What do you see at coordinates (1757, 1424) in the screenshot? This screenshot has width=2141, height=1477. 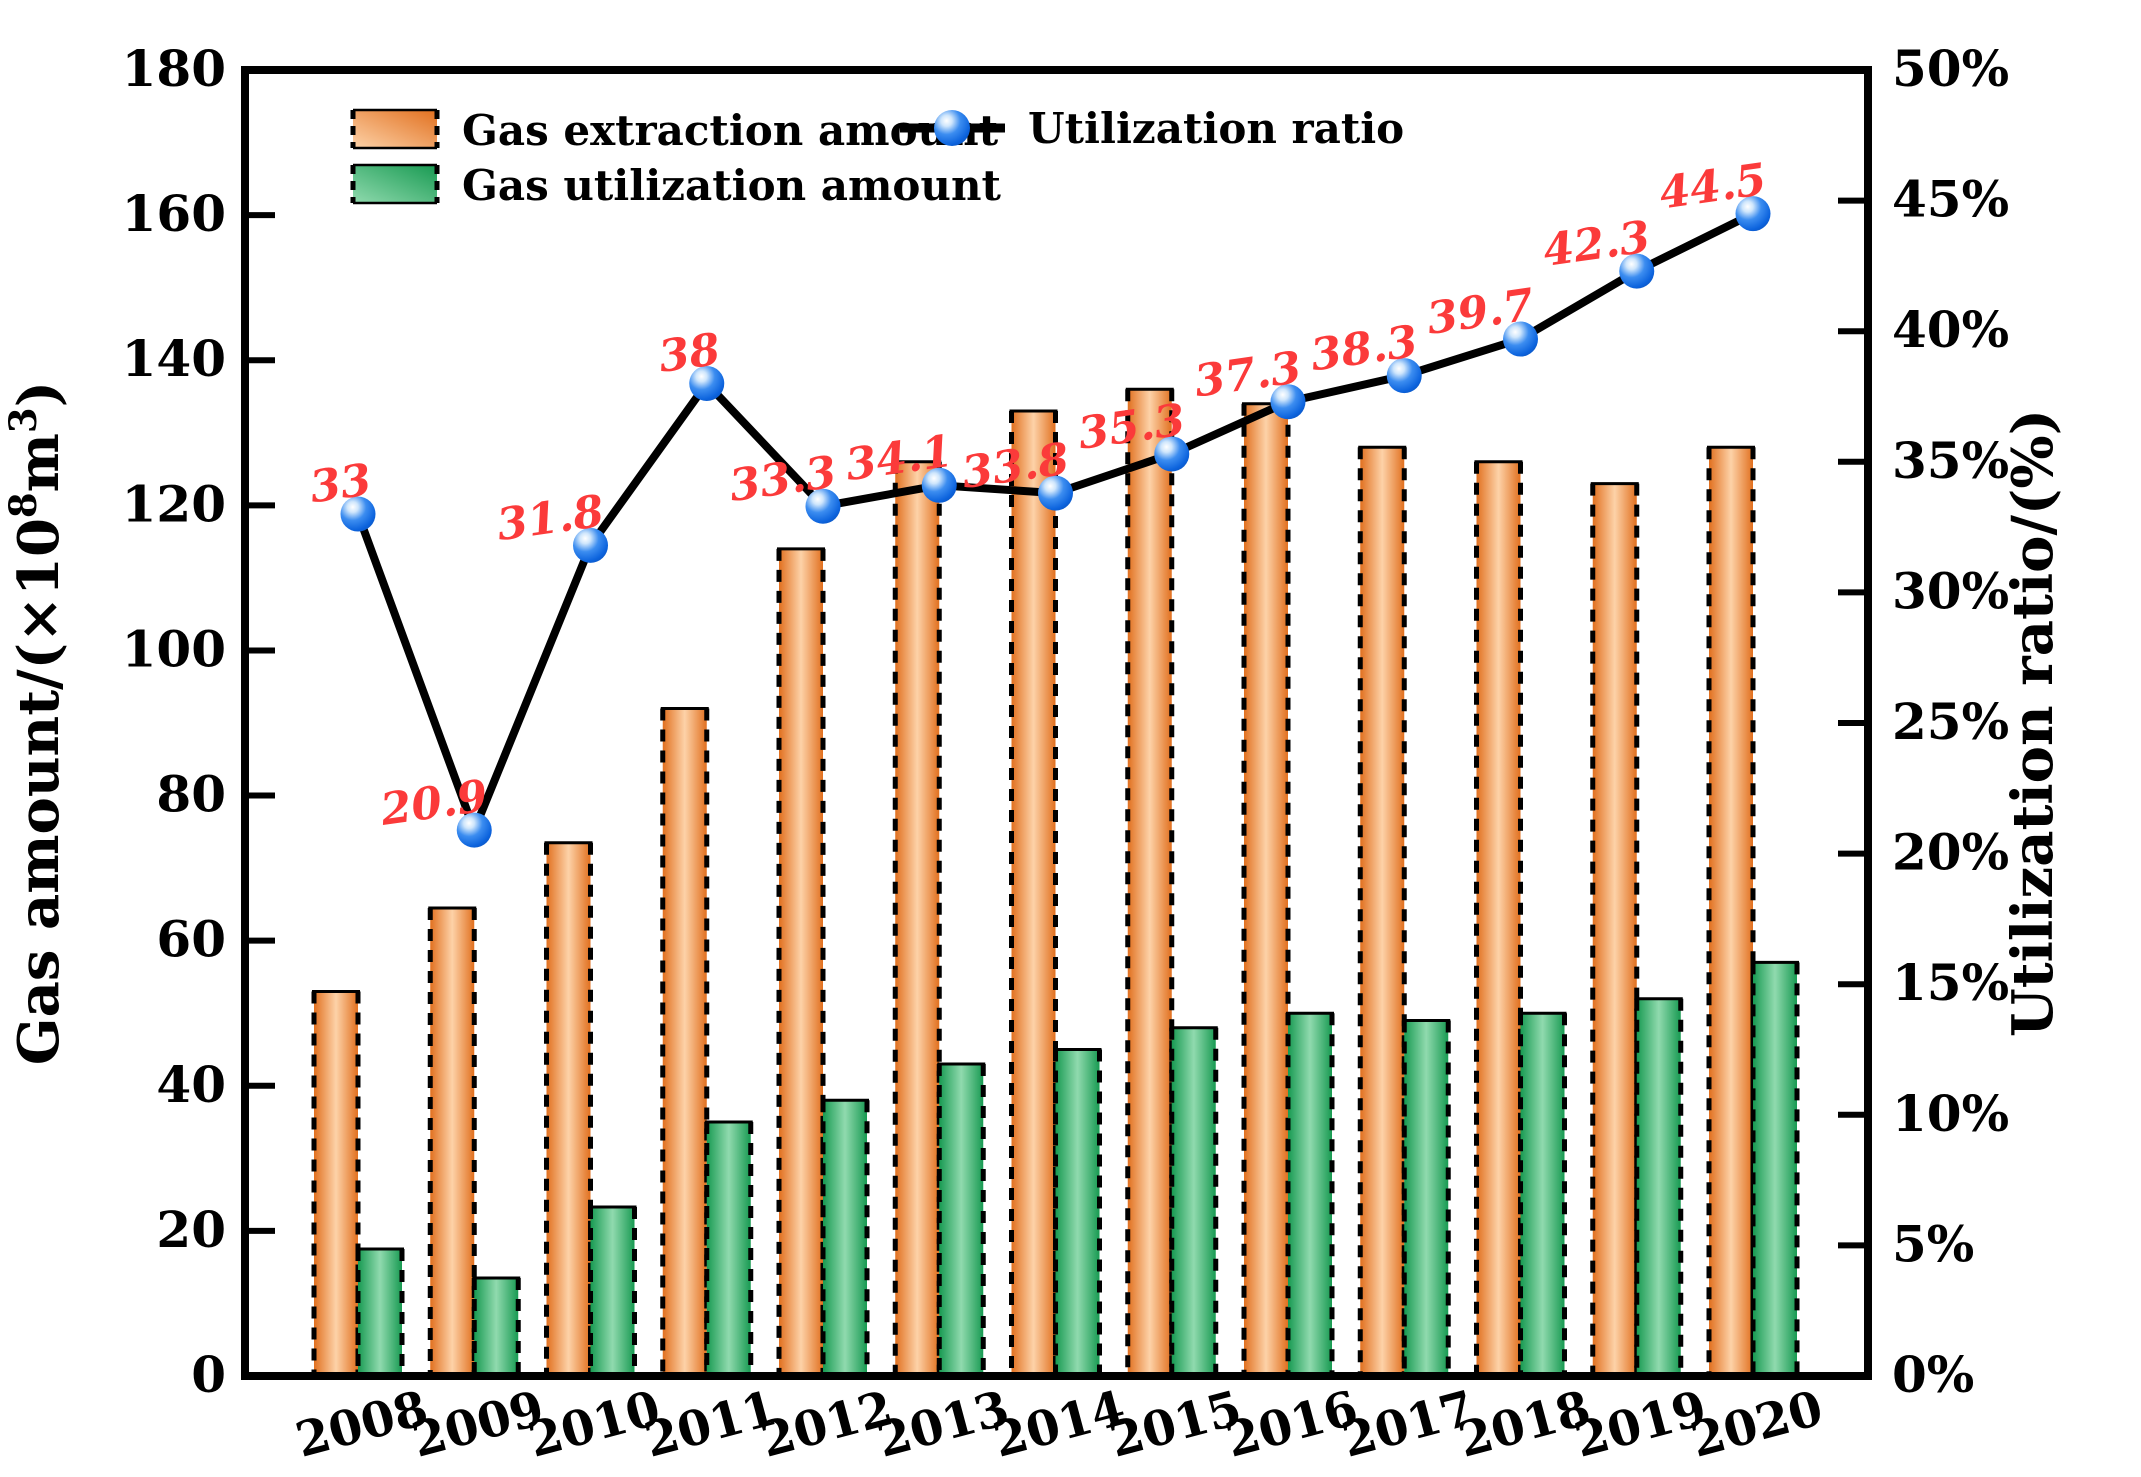 I see `year-label-2020: 2020` at bounding box center [1757, 1424].